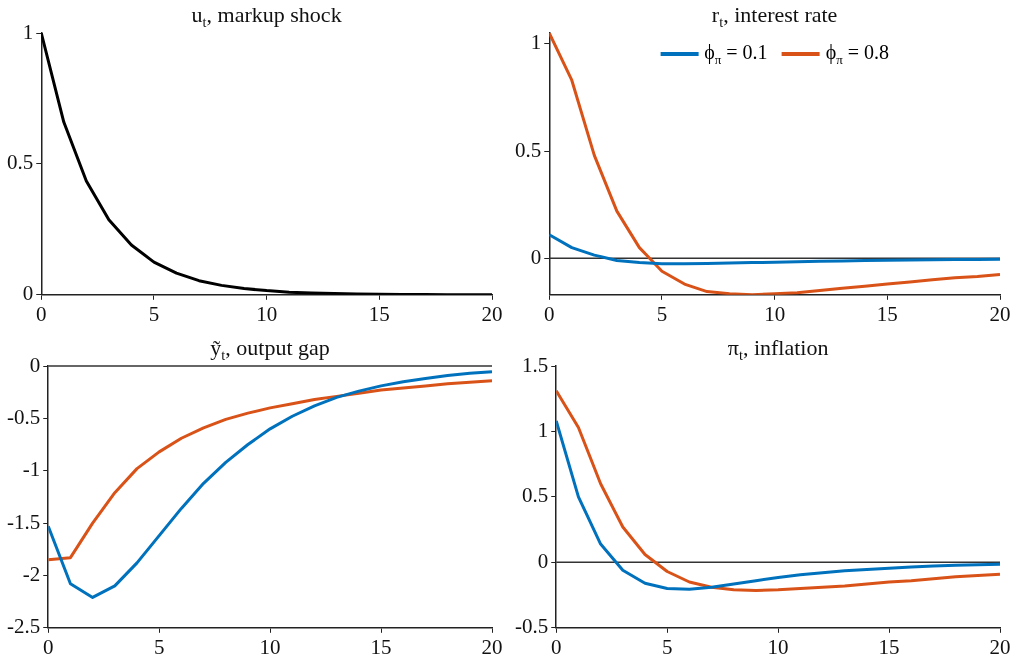  I want to click on y-tick-label: -1, so click(31, 469).